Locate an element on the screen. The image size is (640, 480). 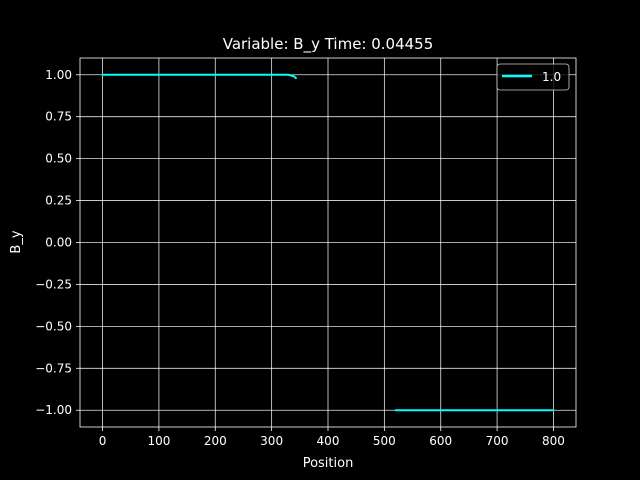
x-axis-ticks: 0 100 200 300 400 500 600 700 800 is located at coordinates (332, 437).